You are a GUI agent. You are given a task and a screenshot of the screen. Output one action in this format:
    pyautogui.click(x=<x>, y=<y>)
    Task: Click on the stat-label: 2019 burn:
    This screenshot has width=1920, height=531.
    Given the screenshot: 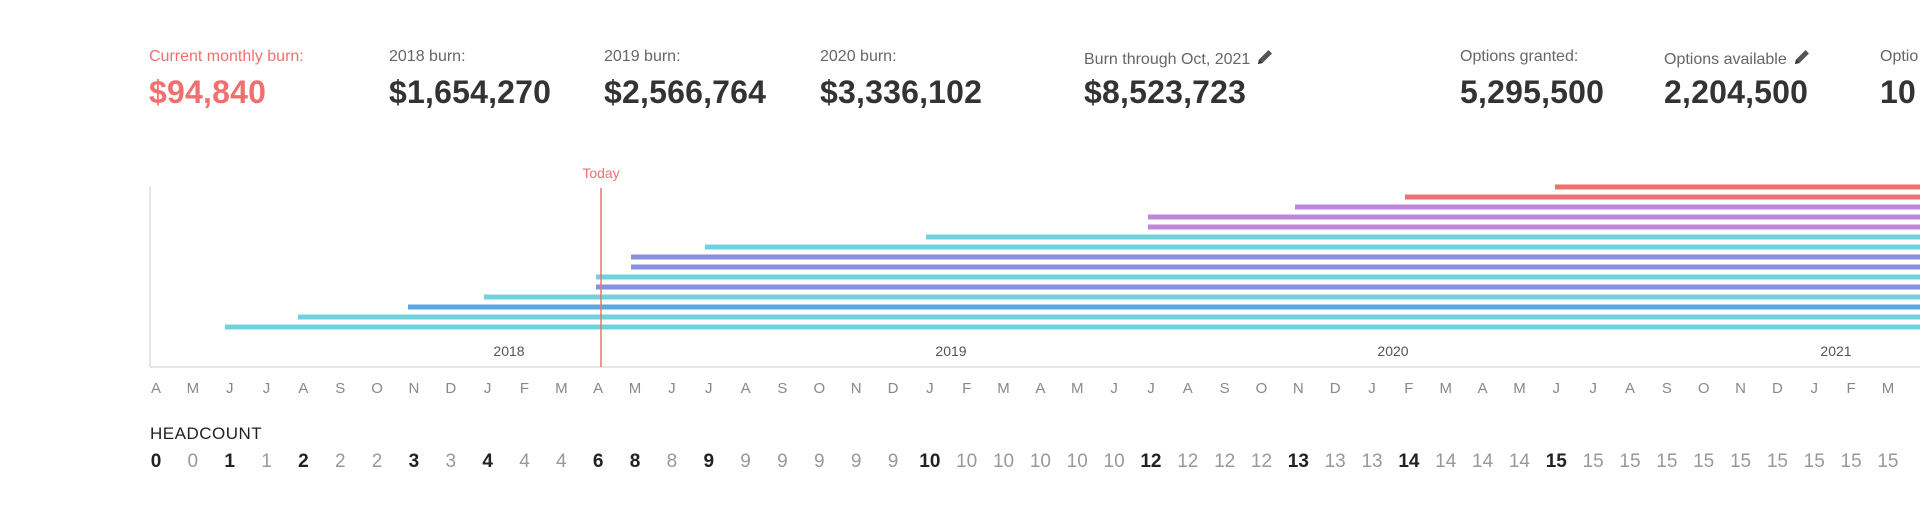 What is the action you would take?
    pyautogui.click(x=642, y=56)
    